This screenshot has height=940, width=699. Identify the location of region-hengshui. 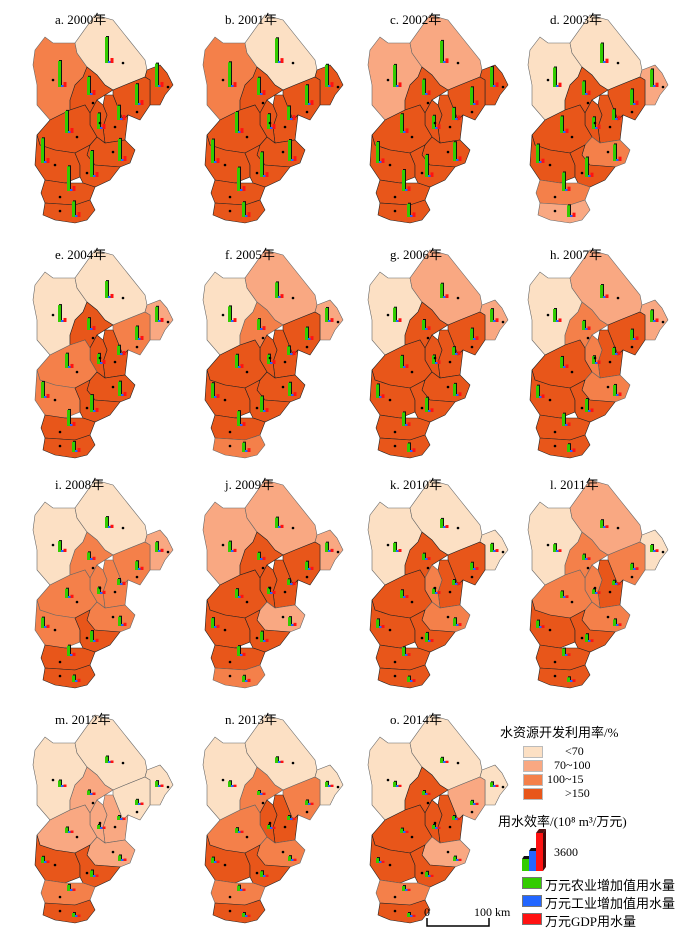
(592, 401).